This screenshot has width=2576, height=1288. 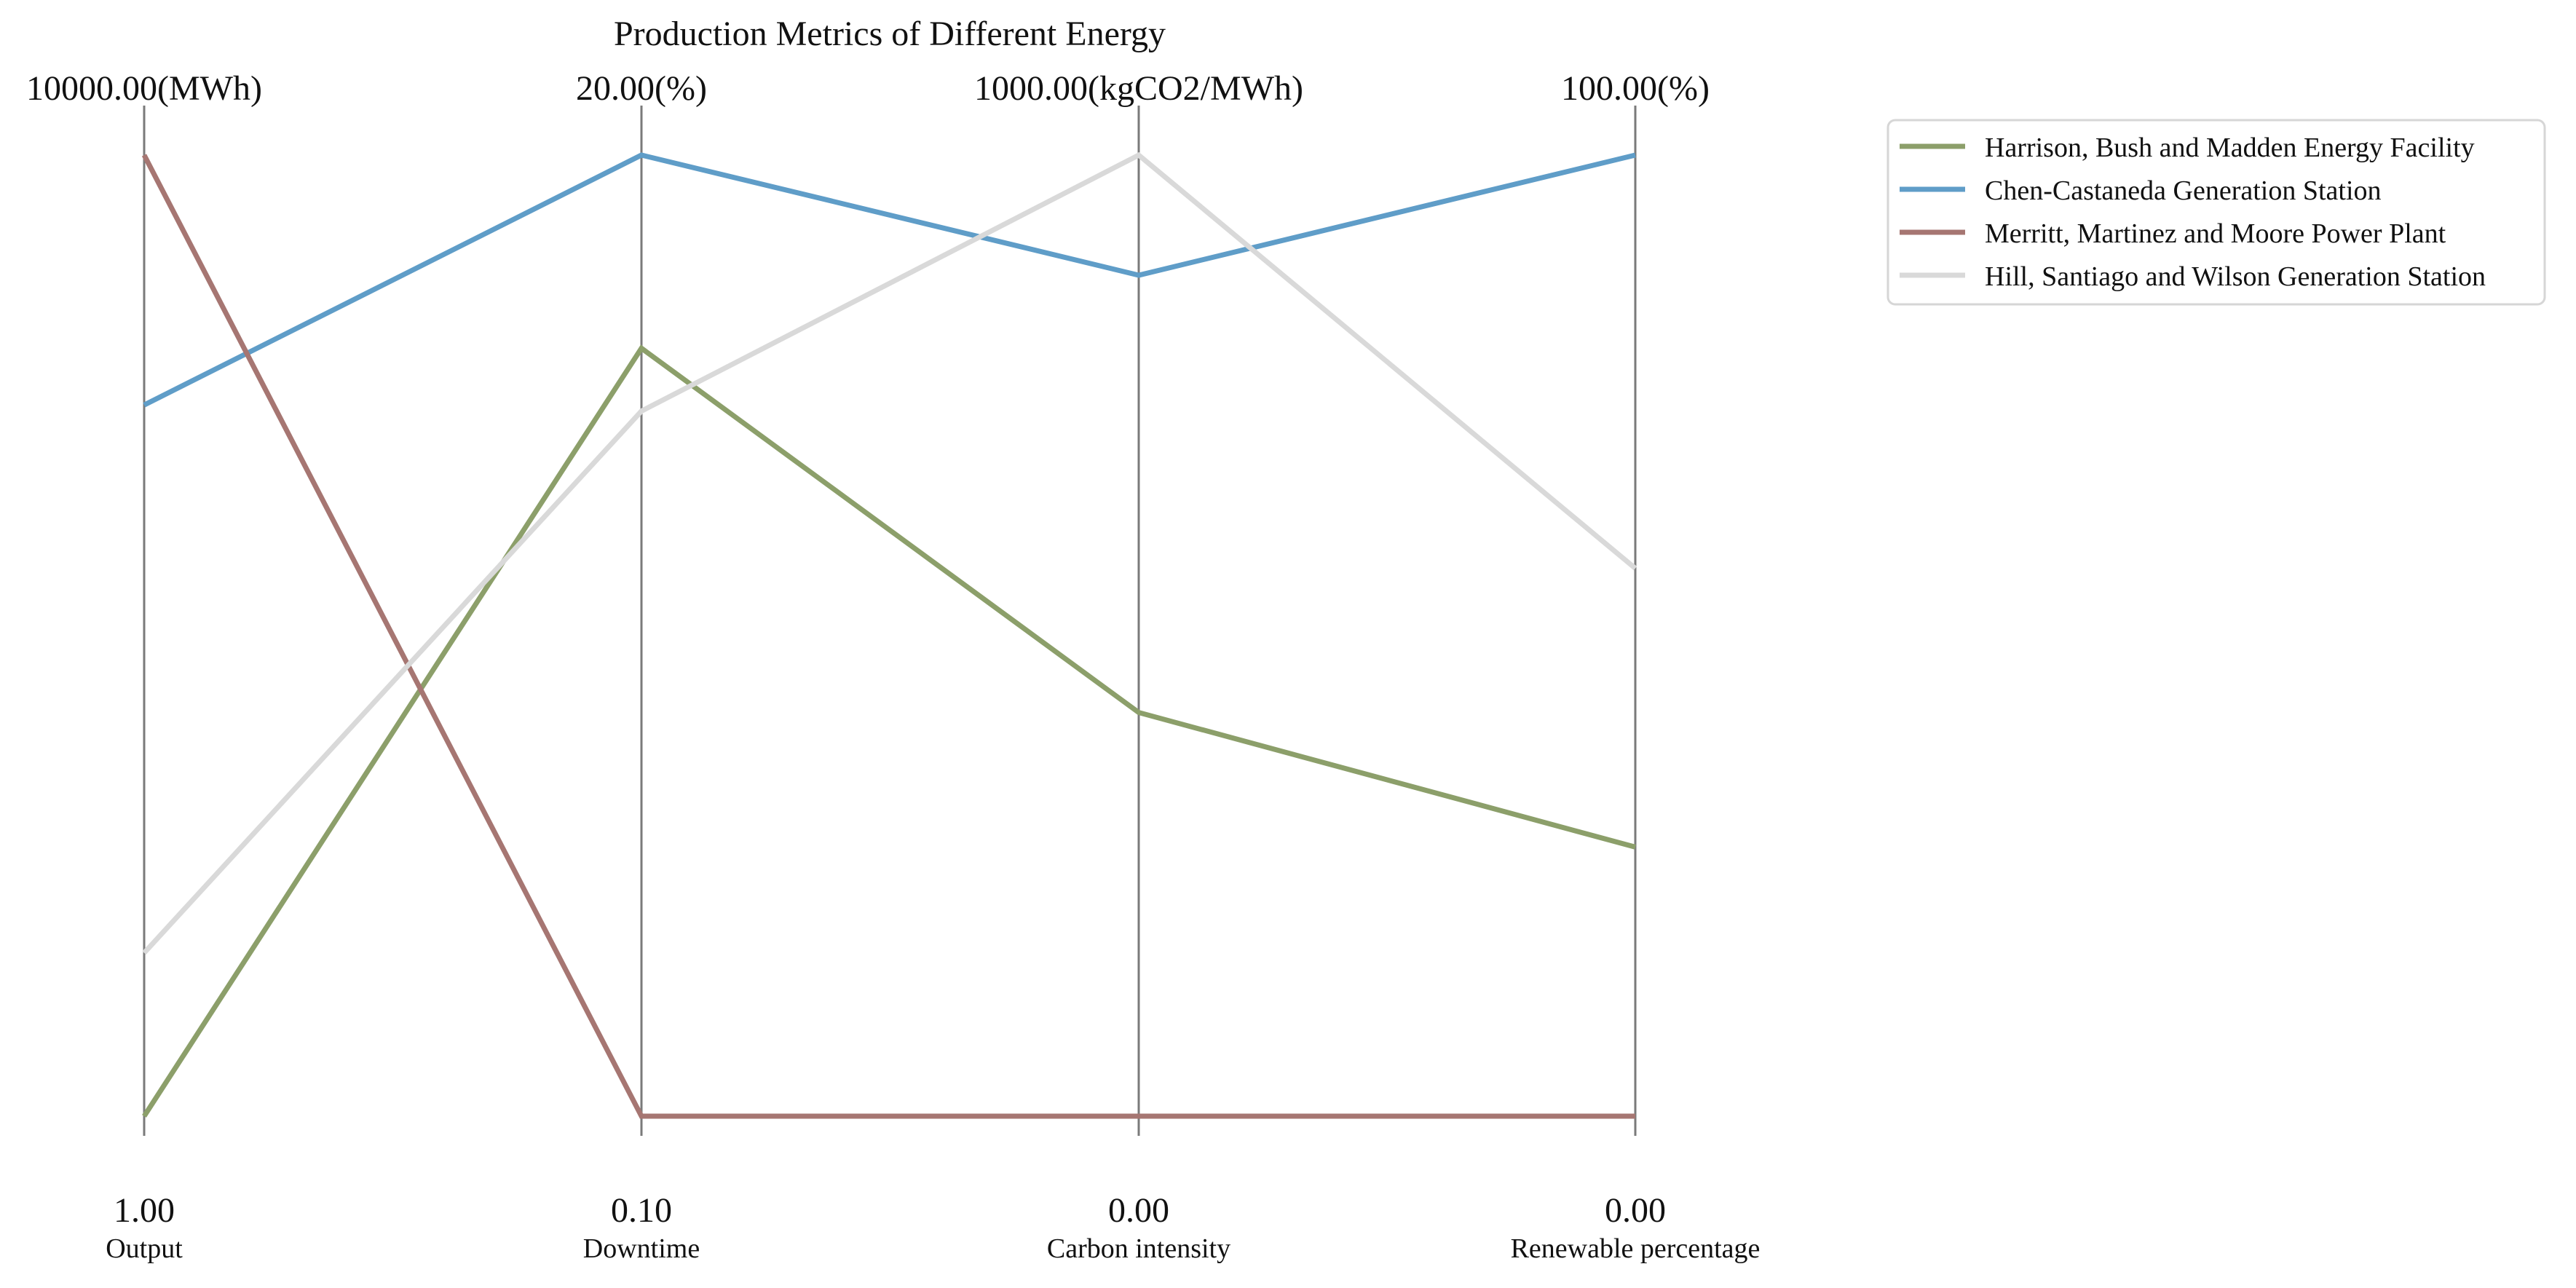 I want to click on axis-max-label-output: 10000.00(MWh), so click(x=144, y=88).